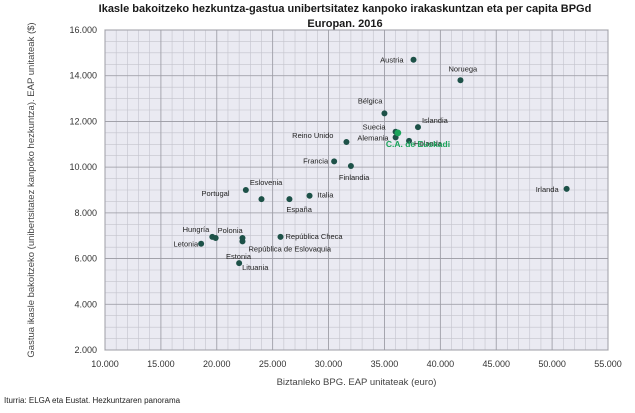 The image size is (635, 413). Describe the element at coordinates (428, 143) in the screenshot. I see `point-label-holanda: Holanda` at that location.